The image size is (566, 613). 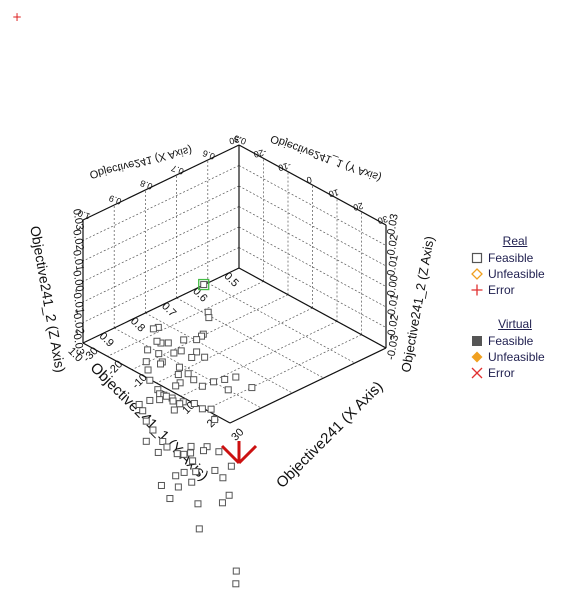 I want to click on z-tick-label-left: 0.00, so click(x=78, y=280).